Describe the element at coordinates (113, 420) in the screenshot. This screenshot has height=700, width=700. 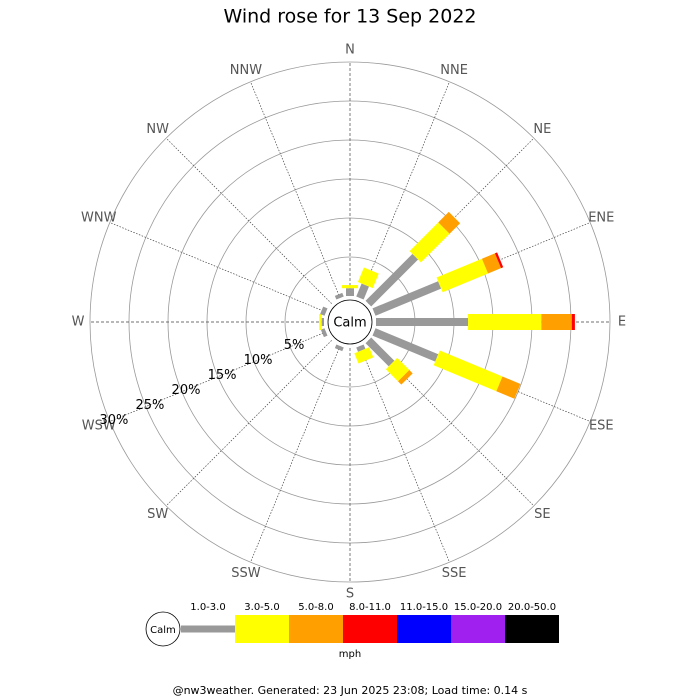
I see `ring-label: 30%` at that location.